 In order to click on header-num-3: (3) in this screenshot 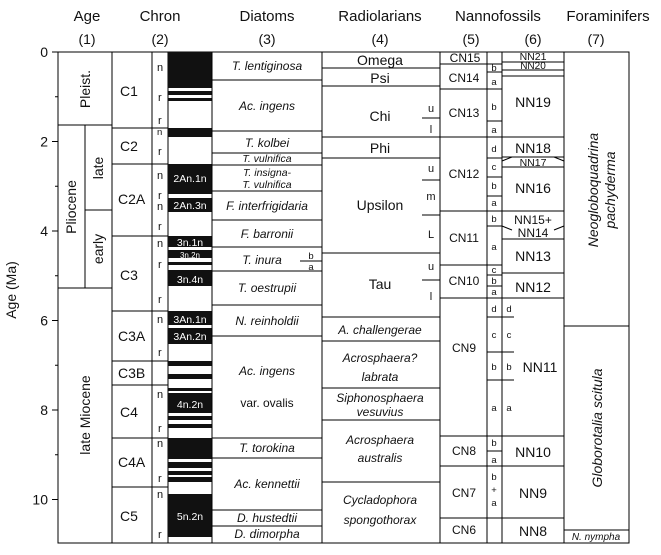, I will do `click(266, 39)`.